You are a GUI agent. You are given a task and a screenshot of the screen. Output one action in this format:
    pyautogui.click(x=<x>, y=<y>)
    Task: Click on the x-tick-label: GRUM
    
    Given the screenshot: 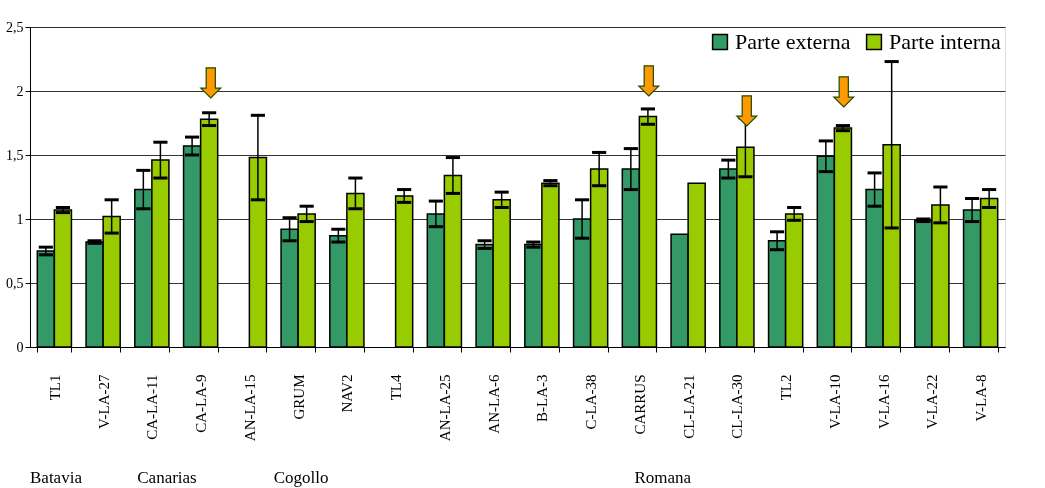 What is the action you would take?
    pyautogui.click(x=298, y=397)
    